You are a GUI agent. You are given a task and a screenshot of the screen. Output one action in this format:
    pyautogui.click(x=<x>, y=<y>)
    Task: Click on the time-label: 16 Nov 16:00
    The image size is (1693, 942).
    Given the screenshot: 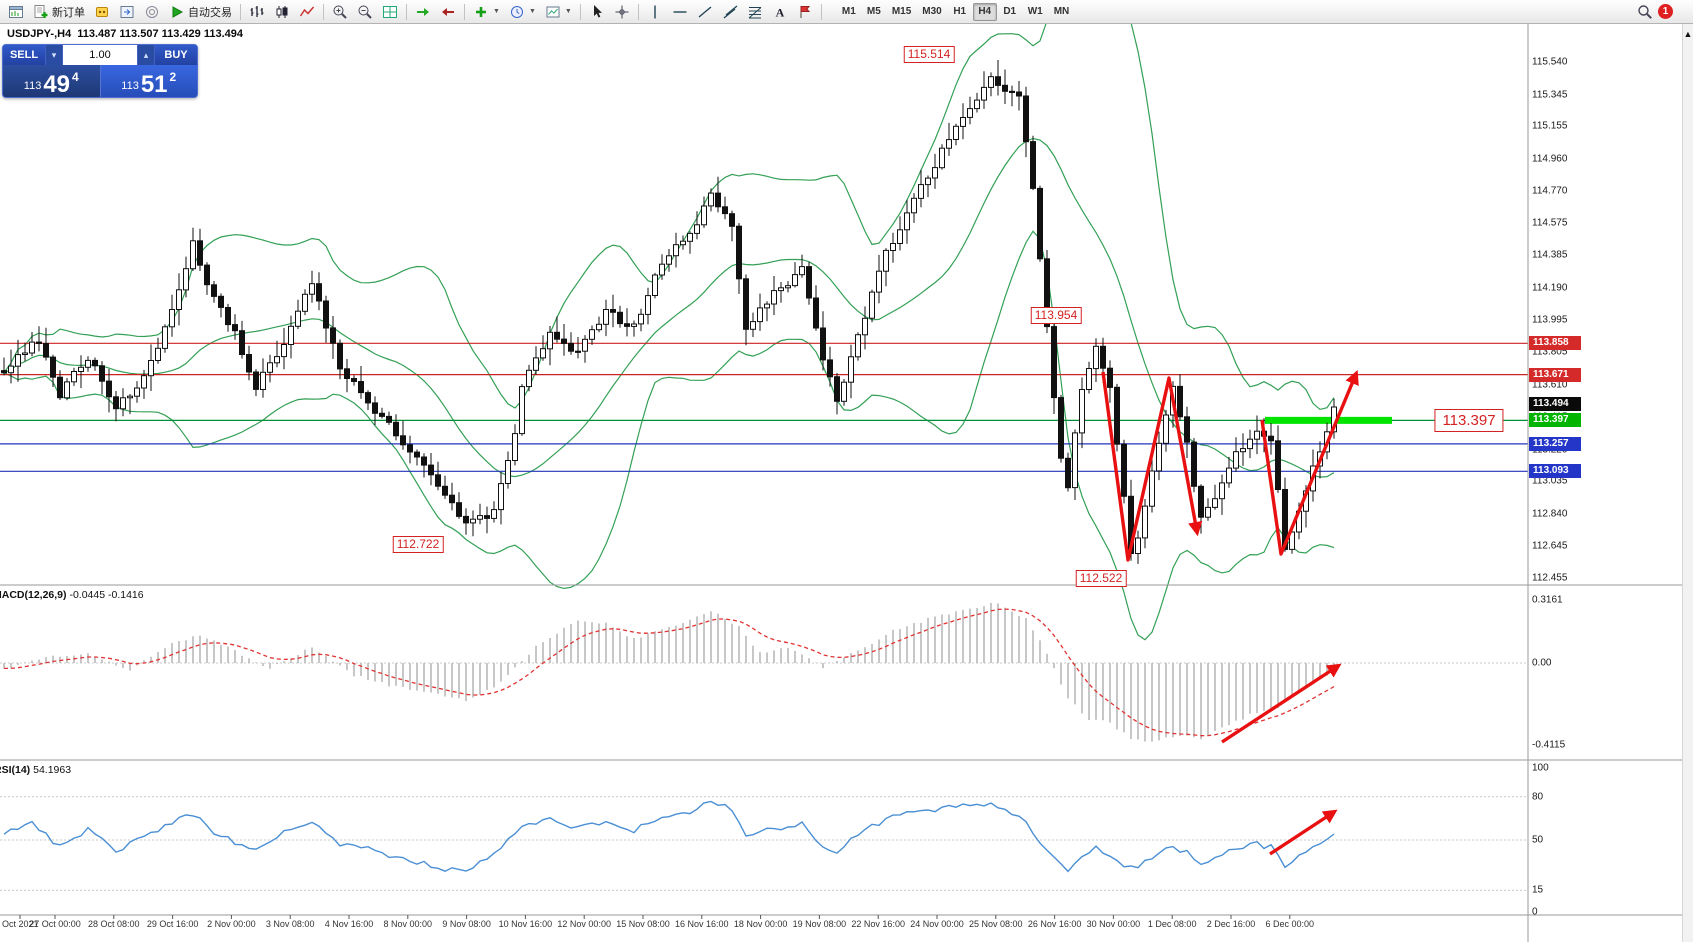 What is the action you would take?
    pyautogui.click(x=702, y=924)
    